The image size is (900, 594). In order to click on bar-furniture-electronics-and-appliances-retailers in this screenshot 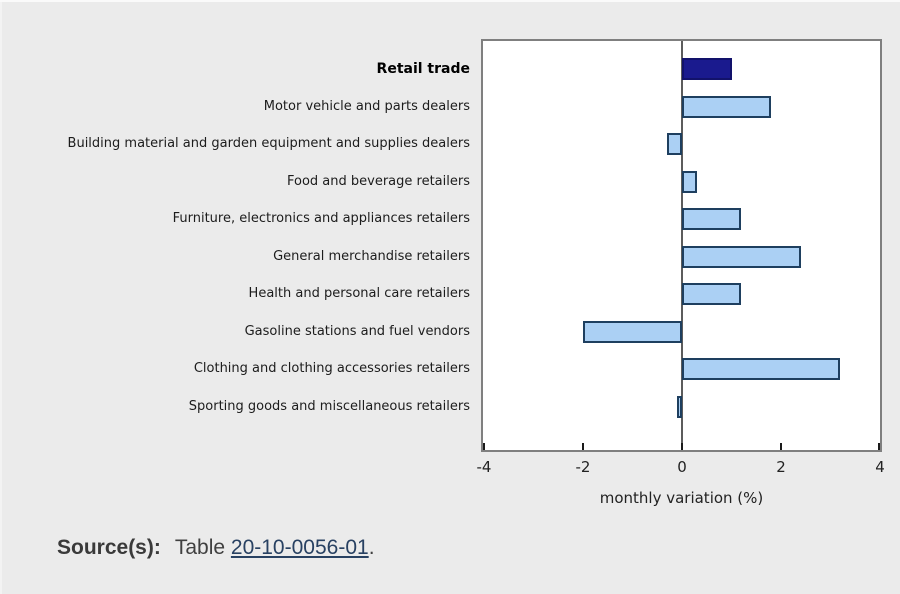, I will do `click(712, 219)`.